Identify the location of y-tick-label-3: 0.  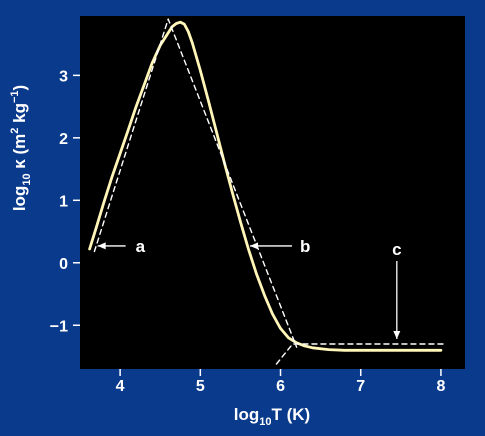
(63, 264).